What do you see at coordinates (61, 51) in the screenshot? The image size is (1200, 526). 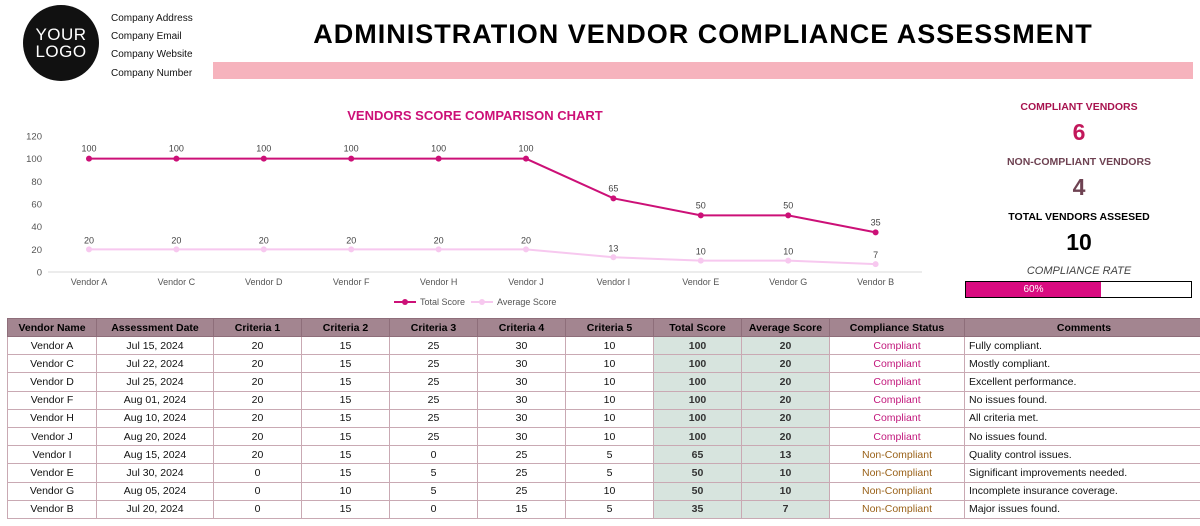 I see `logo-line-2: LOGO` at bounding box center [61, 51].